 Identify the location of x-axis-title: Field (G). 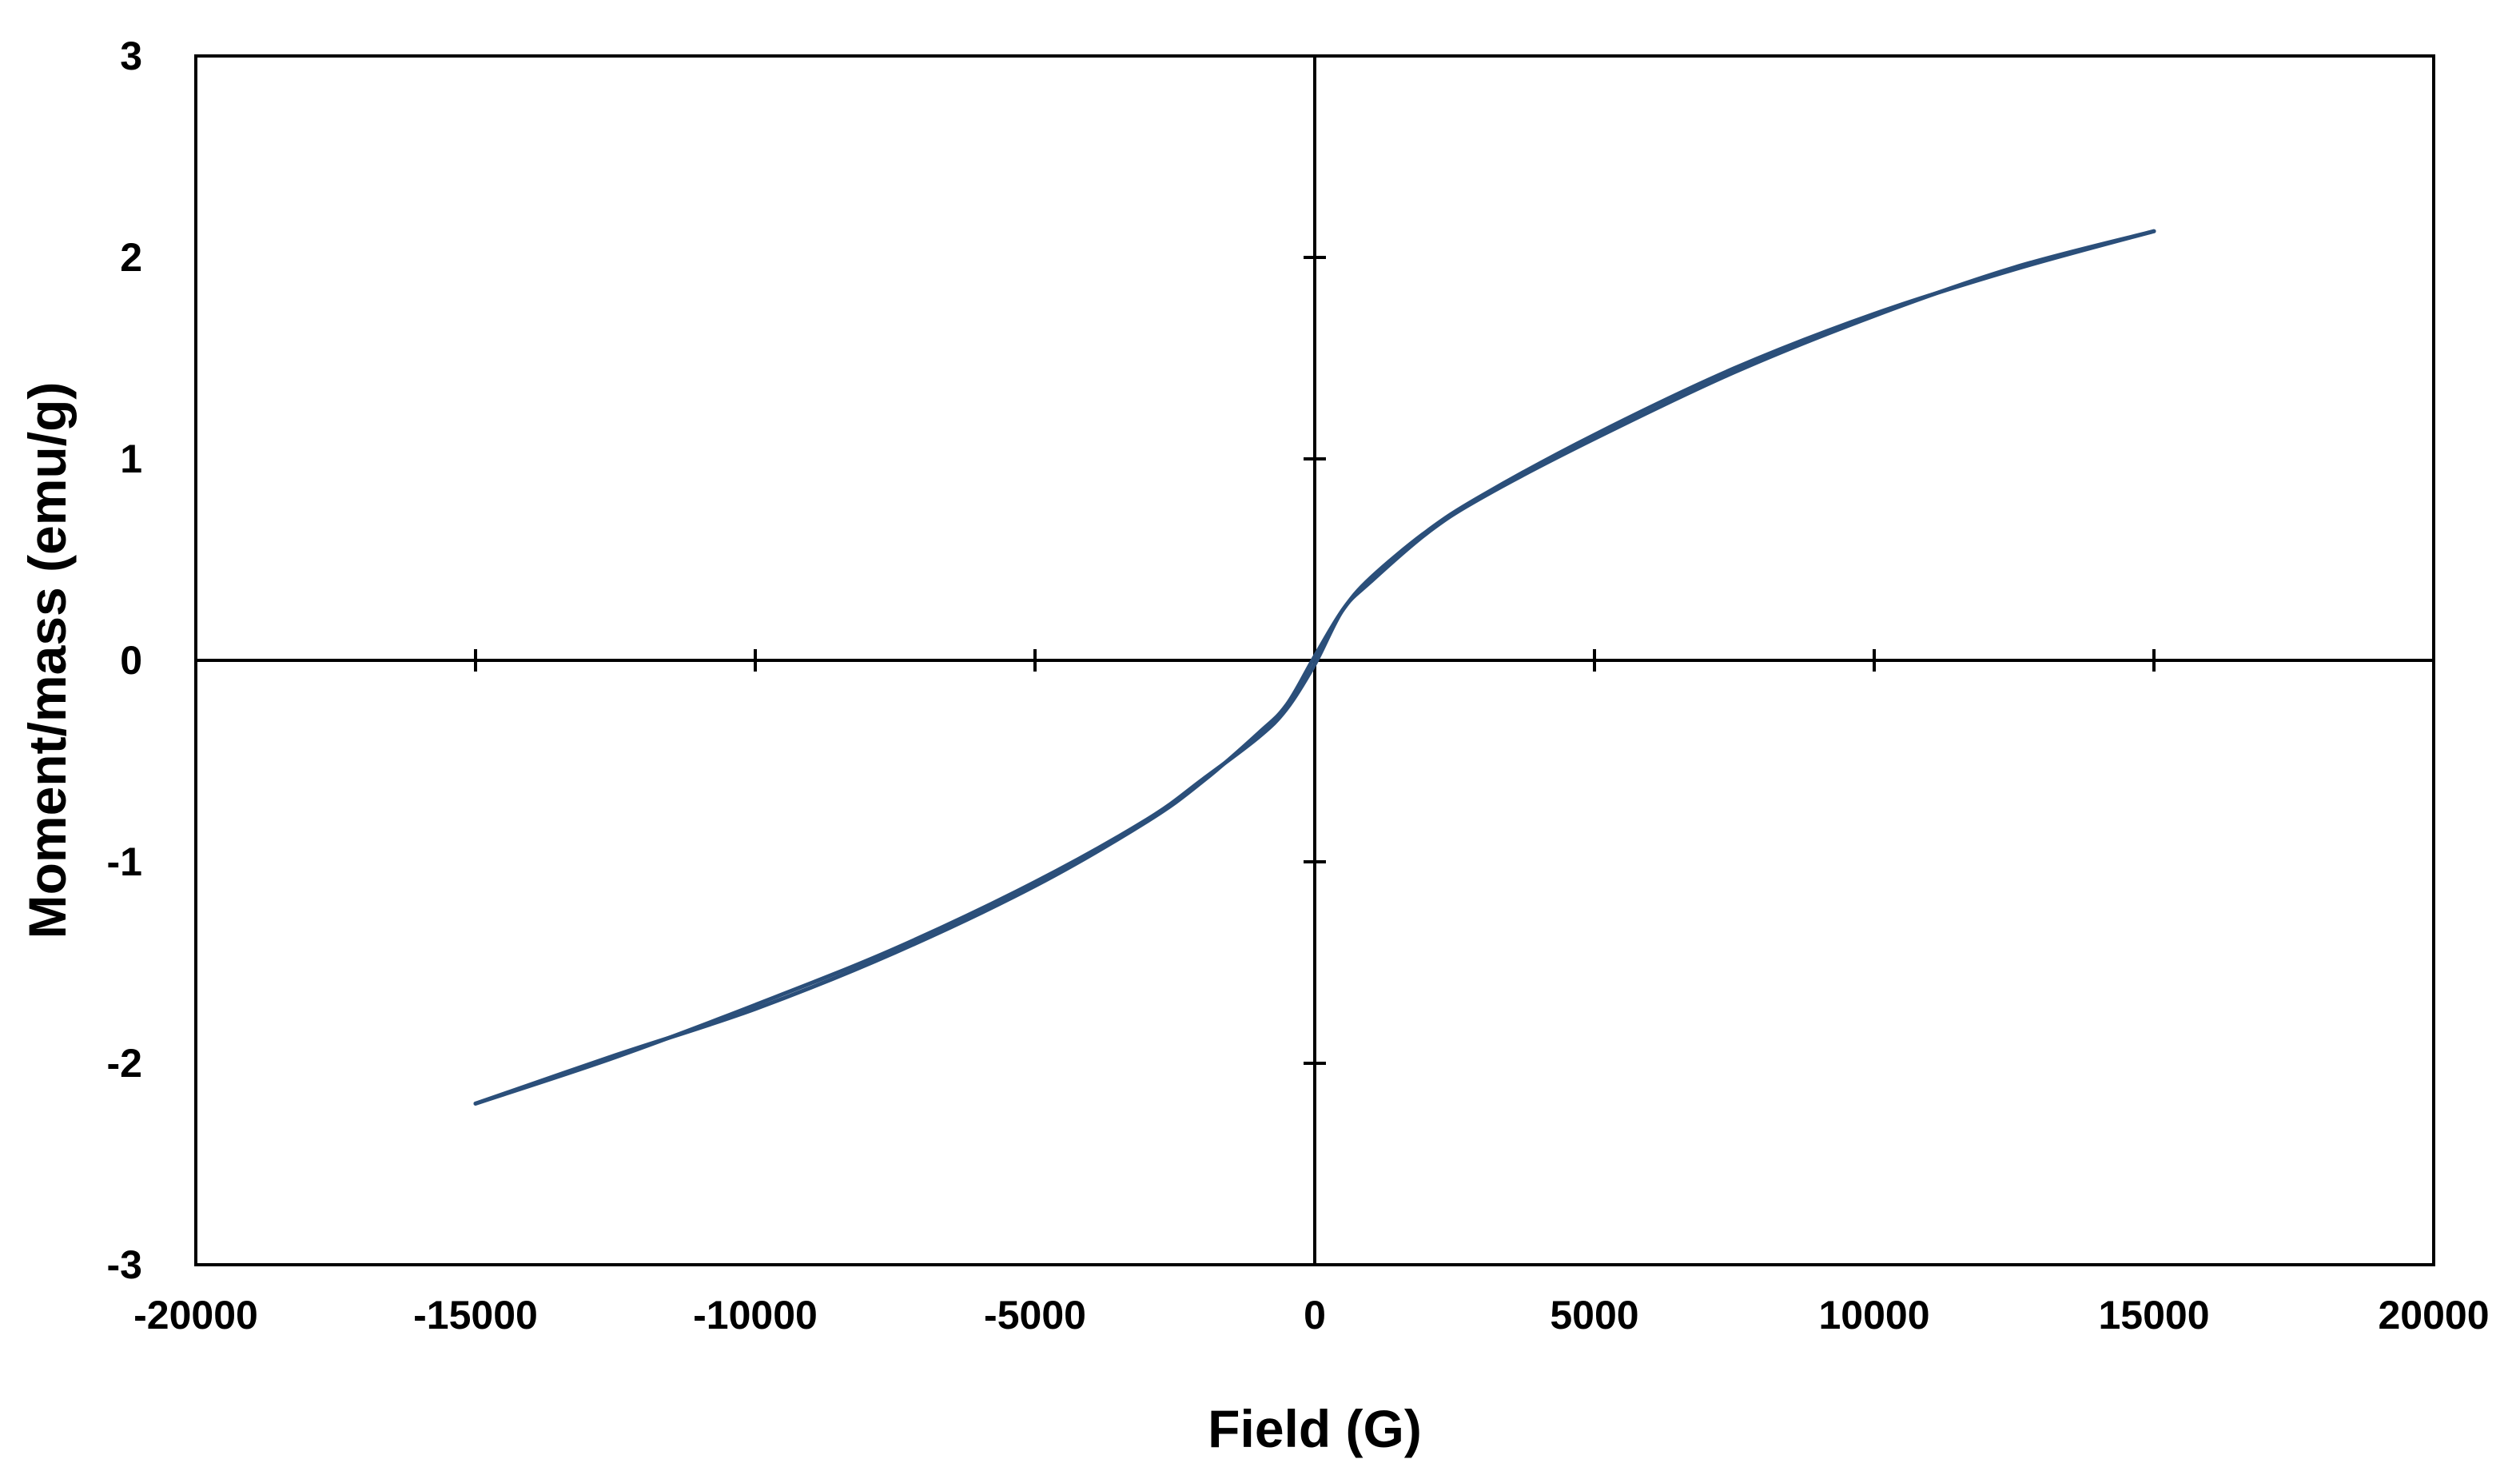
(1315, 1428).